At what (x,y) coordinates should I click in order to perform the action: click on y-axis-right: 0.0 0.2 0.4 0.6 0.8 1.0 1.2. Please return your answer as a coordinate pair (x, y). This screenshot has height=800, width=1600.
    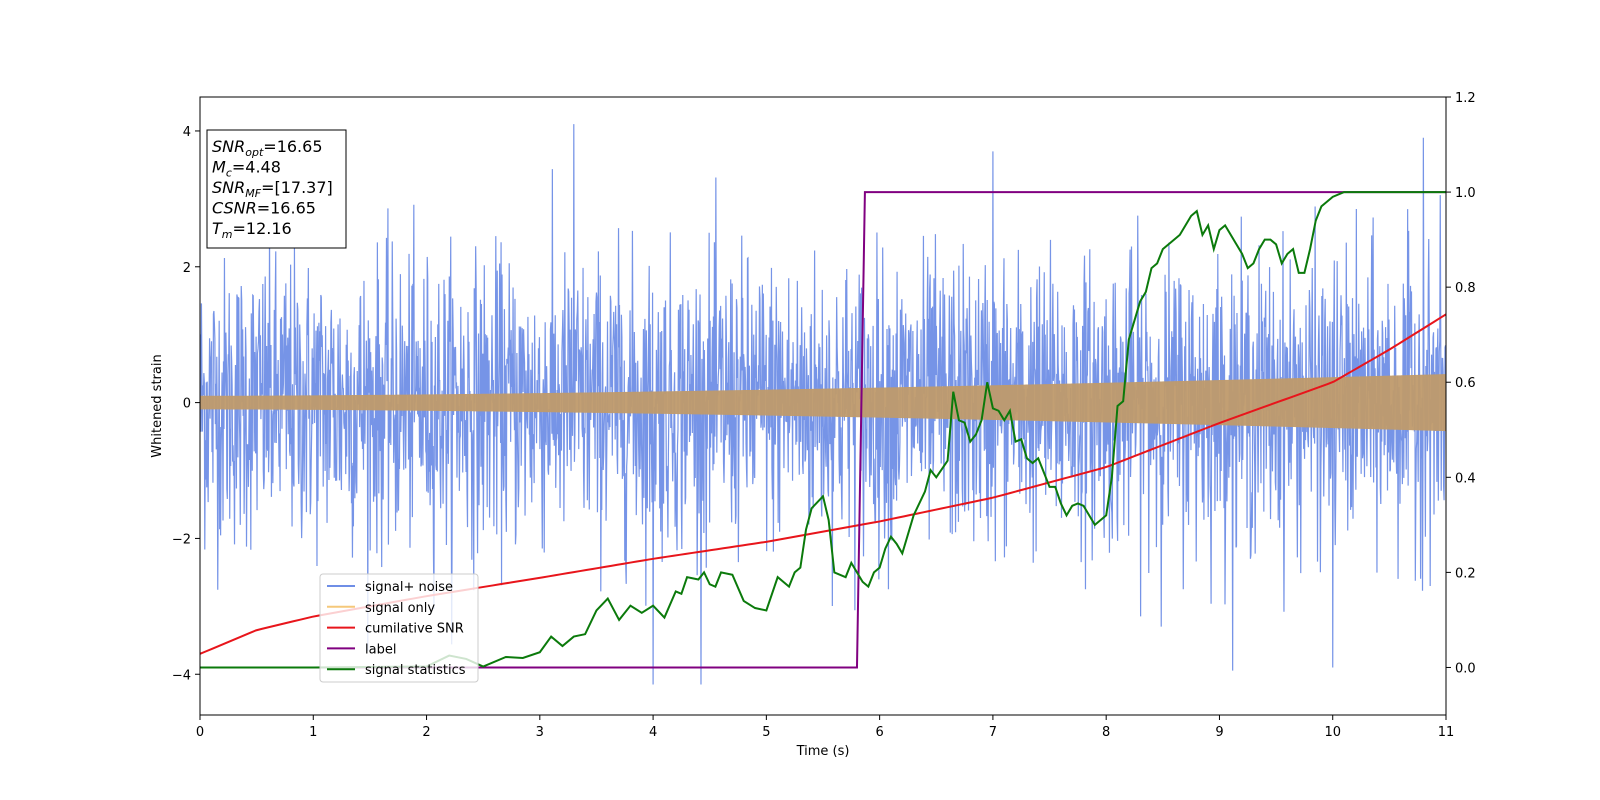
    Looking at the image, I should click on (1461, 383).